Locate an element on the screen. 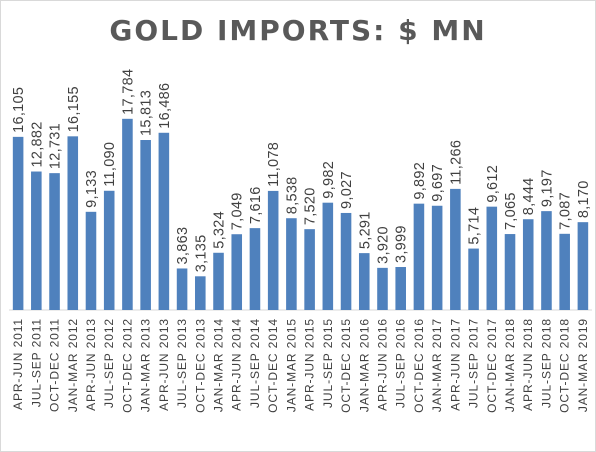  category-label-23: JAN-MAR 2017 is located at coordinates (437, 365).